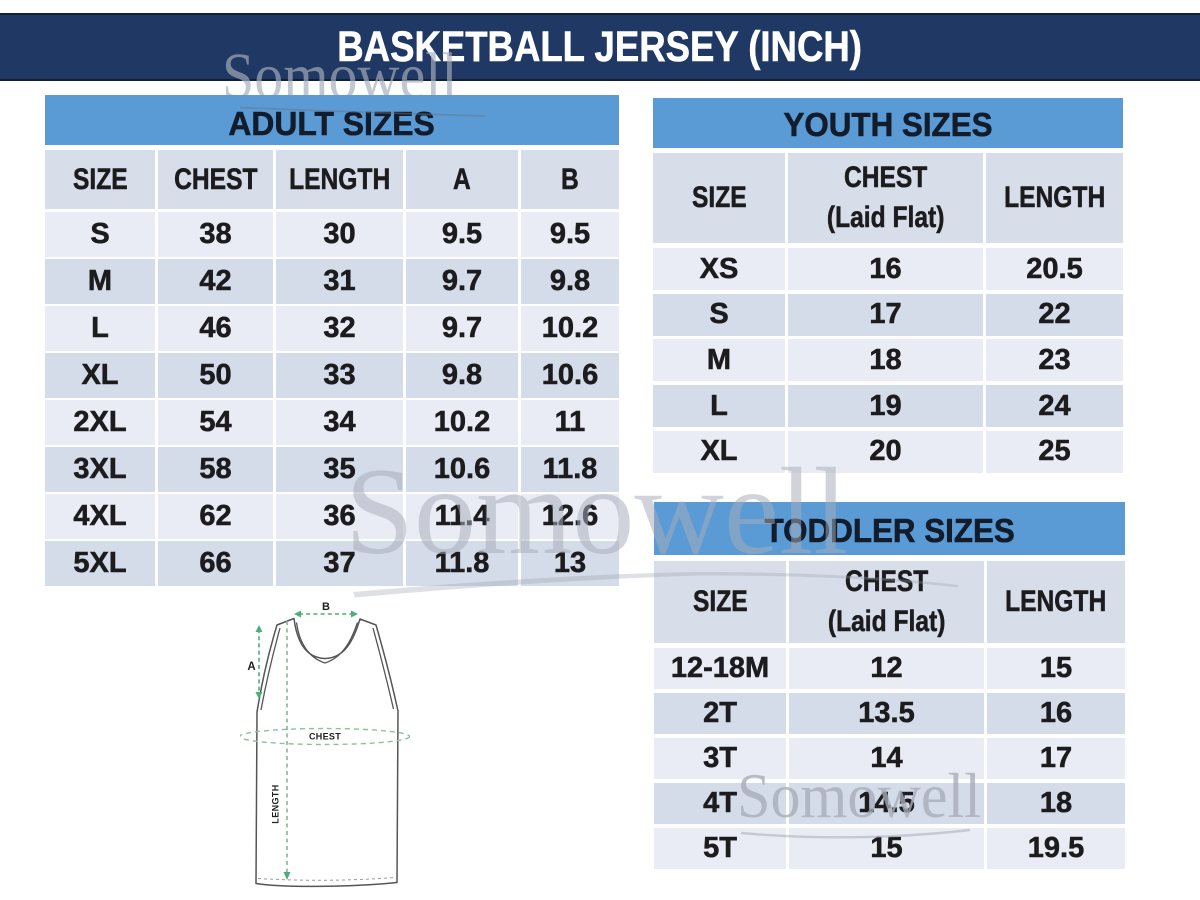  I want to click on svg-text: B, so click(326, 607).